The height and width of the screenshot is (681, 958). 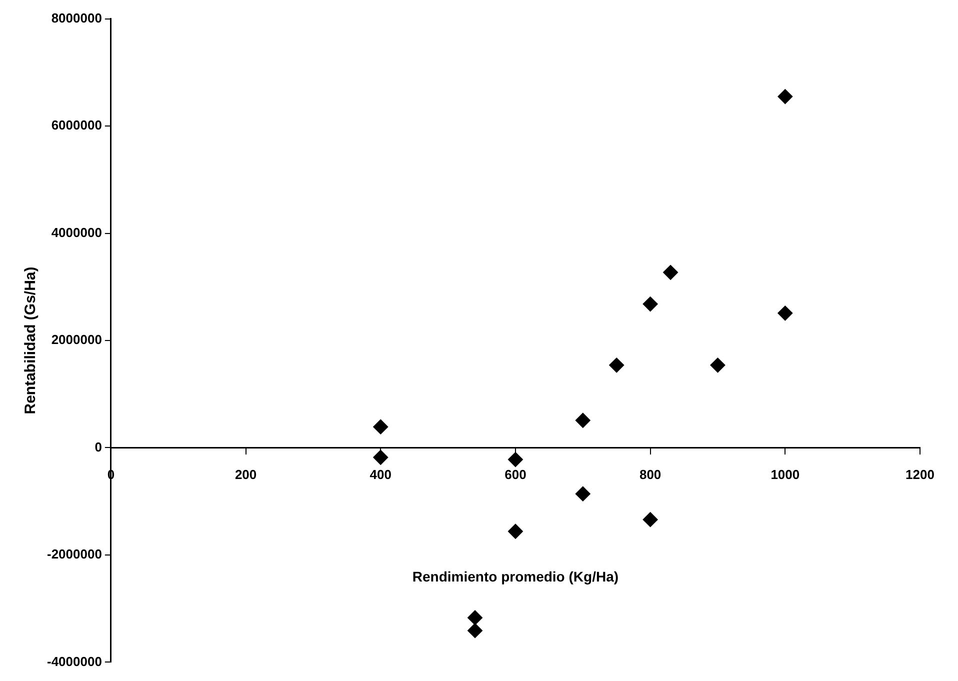 What do you see at coordinates (31, 340) in the screenshot?
I see `y-axis-title: Rentabilidad (Gs/Ha)` at bounding box center [31, 340].